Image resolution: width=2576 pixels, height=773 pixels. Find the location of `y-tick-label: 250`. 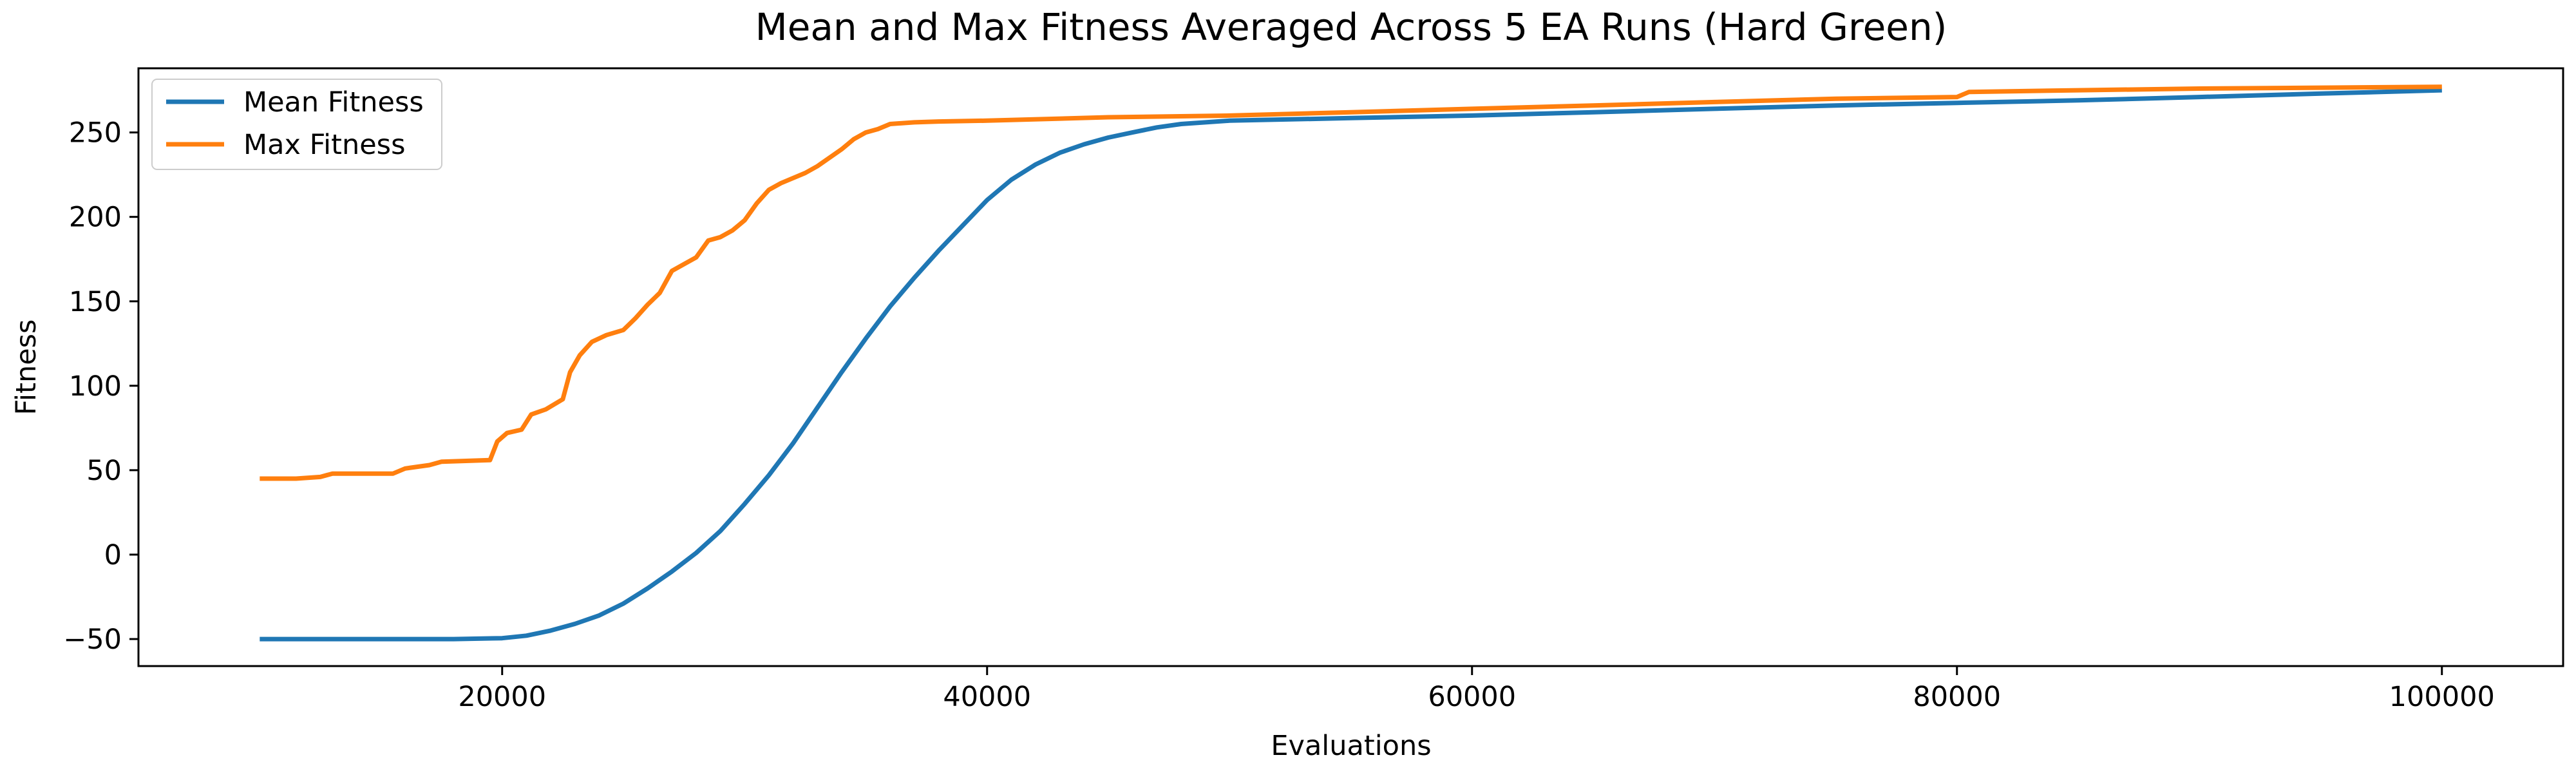

y-tick-label: 250 is located at coordinates (96, 133).